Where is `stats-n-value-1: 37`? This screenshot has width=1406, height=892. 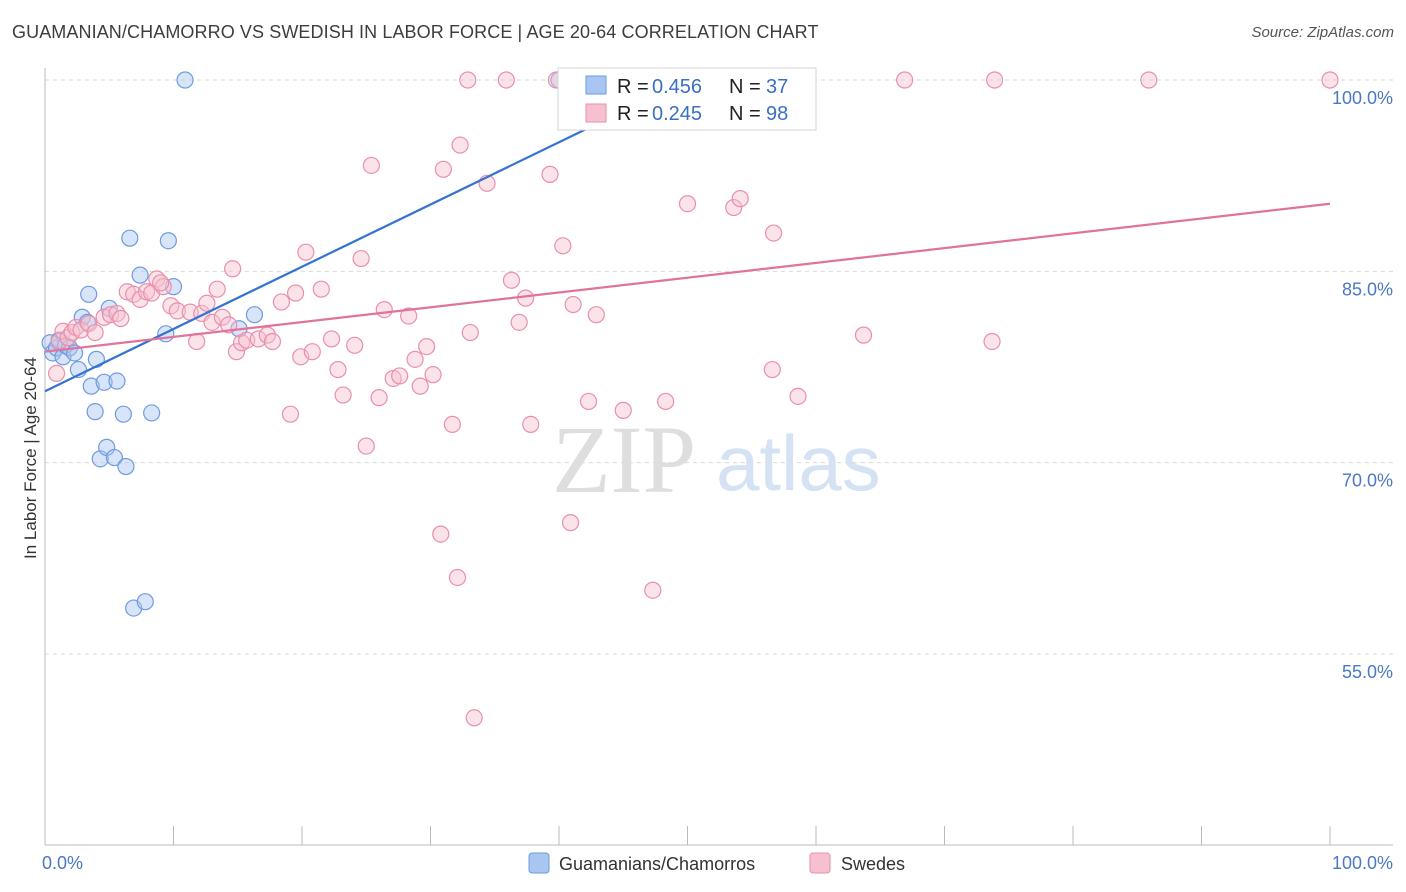
stats-n-value-1: 37 is located at coordinates (777, 87).